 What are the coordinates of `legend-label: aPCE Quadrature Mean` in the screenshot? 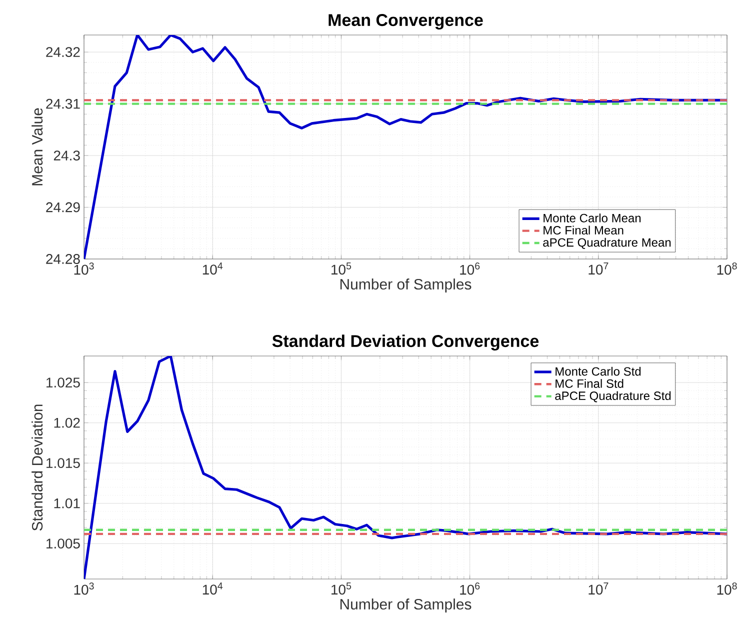 It's located at (607, 243).